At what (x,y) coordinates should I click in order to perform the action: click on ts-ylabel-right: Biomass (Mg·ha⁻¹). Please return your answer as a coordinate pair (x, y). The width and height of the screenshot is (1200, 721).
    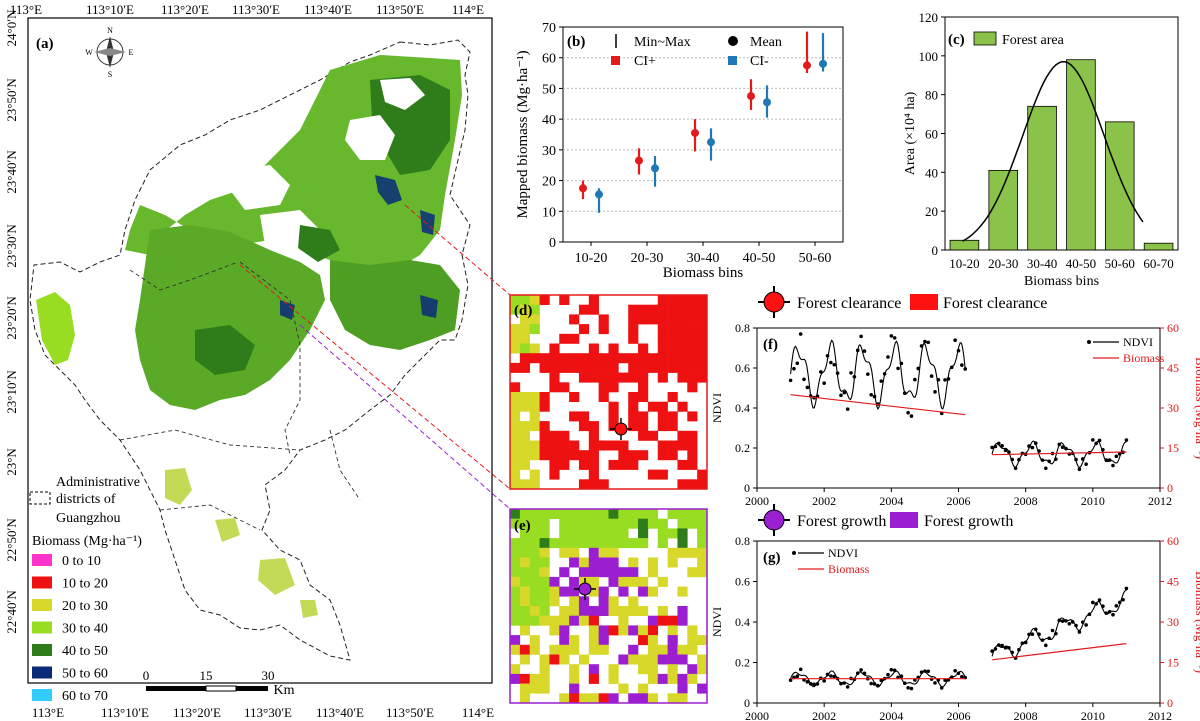
    Looking at the image, I should click on (1196, 622).